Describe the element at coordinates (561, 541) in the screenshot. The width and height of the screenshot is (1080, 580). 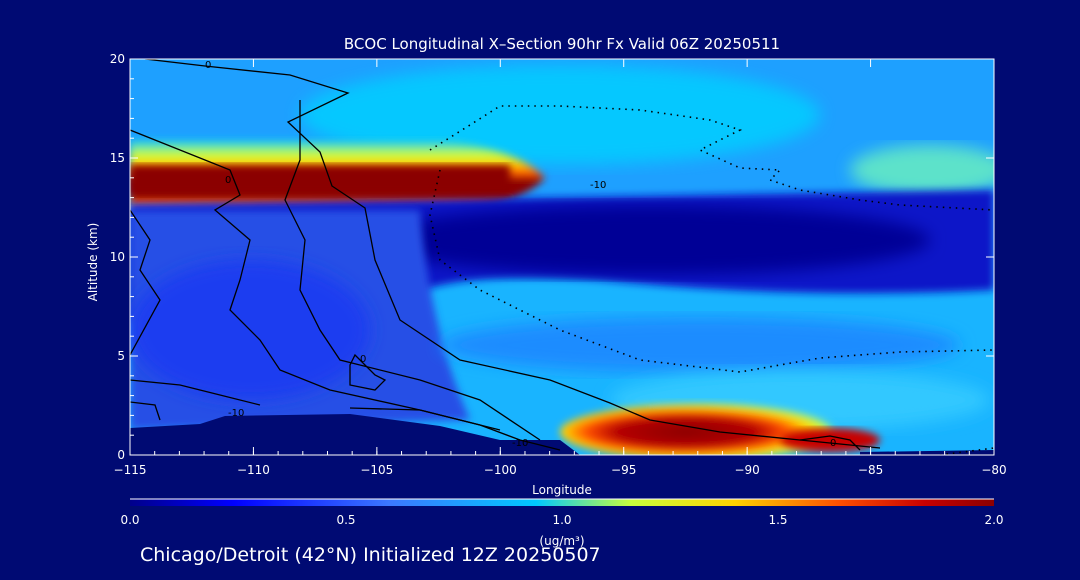
I see `colorbar-unit: (ug/m³)` at that location.